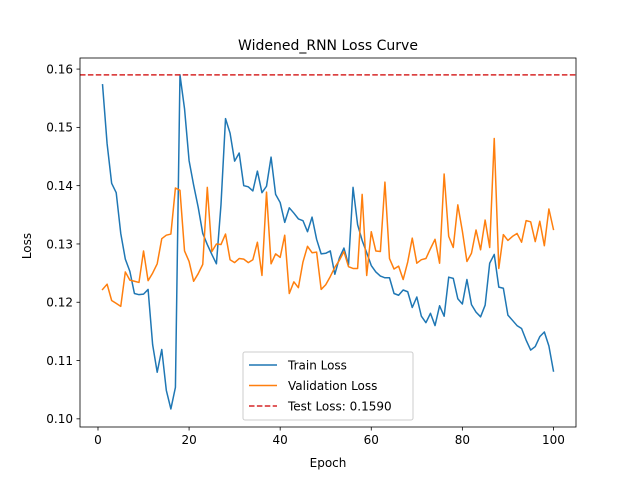 Image resolution: width=640 pixels, height=480 pixels. What do you see at coordinates (339, 406) in the screenshot?
I see `legend-label: Test Loss: 0.1590` at bounding box center [339, 406].